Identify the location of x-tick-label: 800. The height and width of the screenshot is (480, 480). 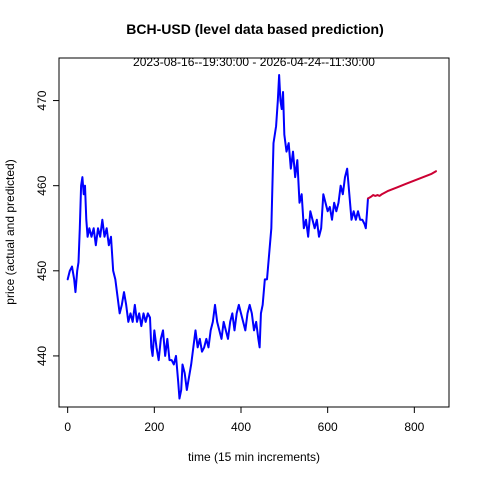
(414, 427).